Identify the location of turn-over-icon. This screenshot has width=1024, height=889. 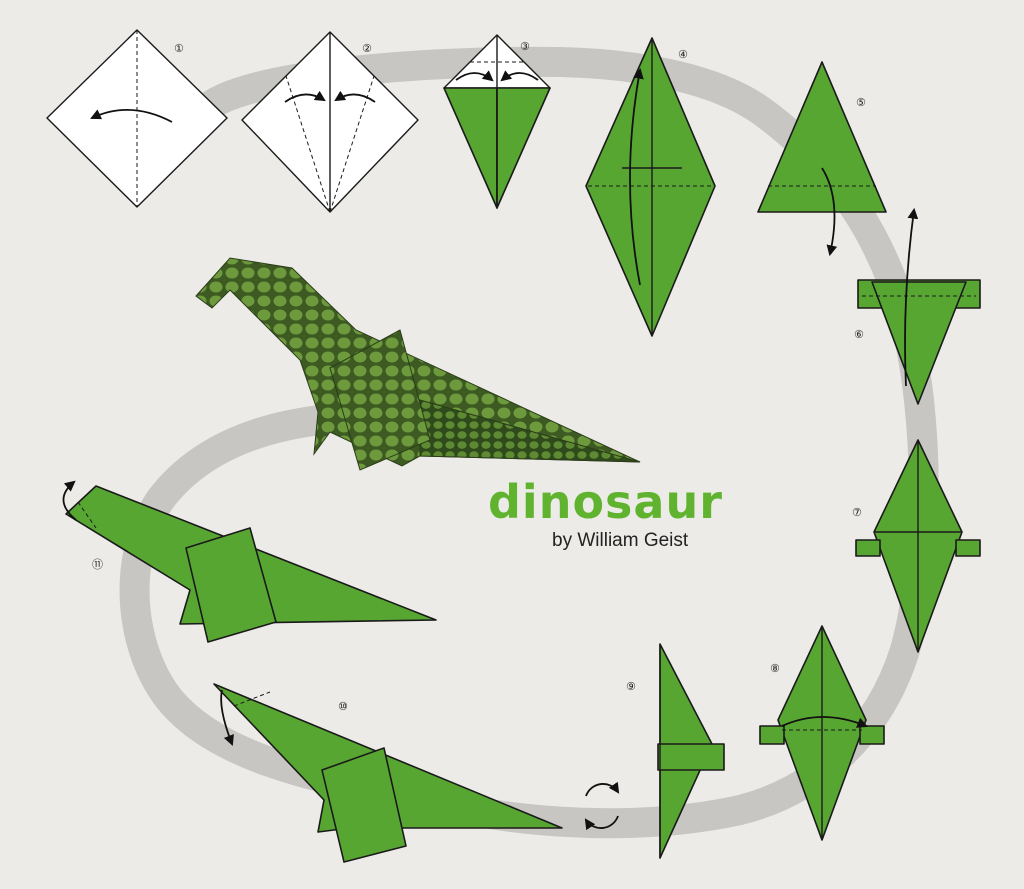
(602, 806).